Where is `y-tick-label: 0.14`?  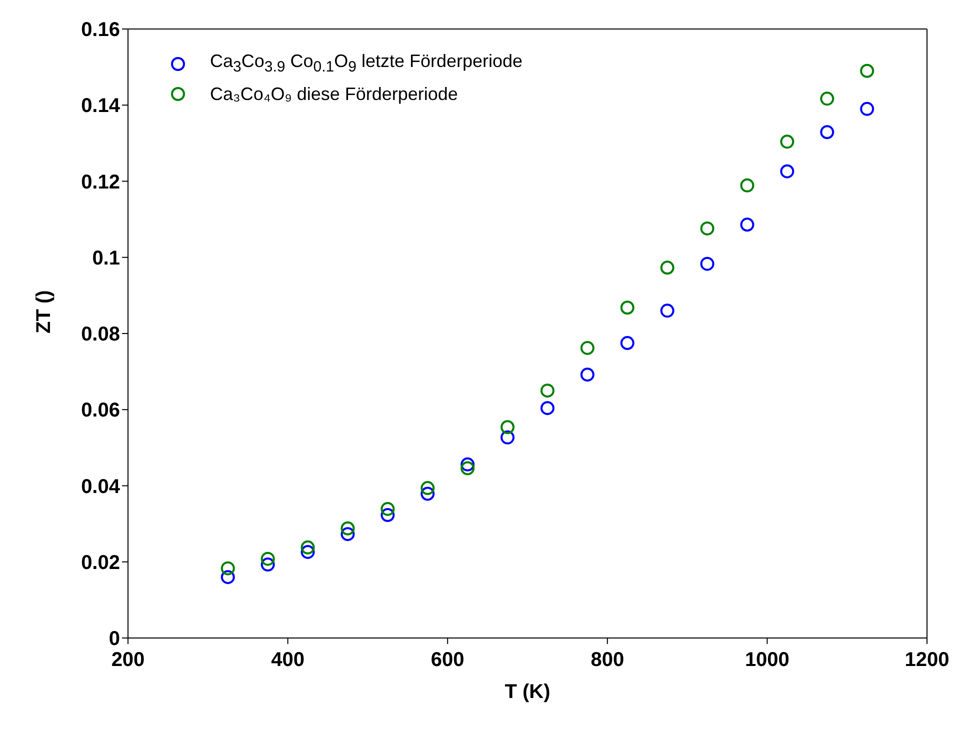 y-tick-label: 0.14 is located at coordinates (101, 106).